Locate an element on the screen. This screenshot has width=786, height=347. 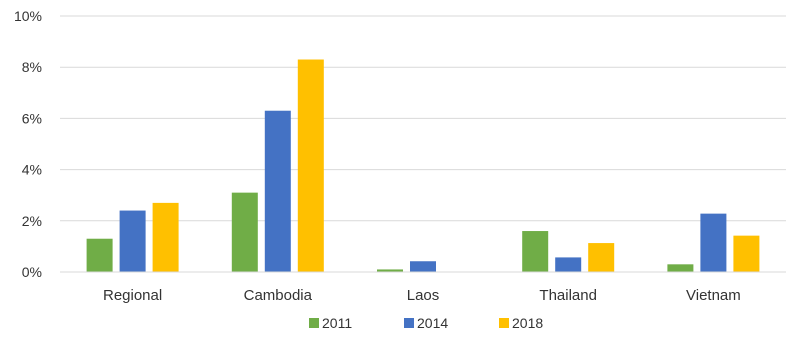
bar-regional-2018 is located at coordinates (165, 237).